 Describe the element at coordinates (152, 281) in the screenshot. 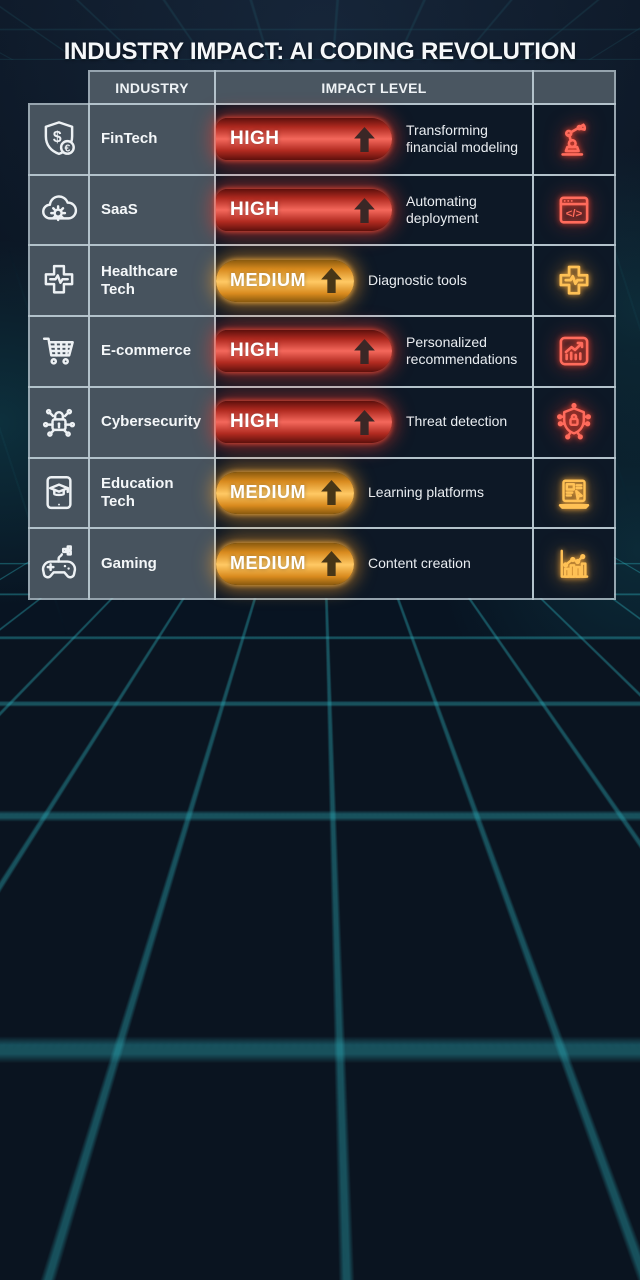

I see `industry-label-healthcare: Healthcare Tech` at that location.